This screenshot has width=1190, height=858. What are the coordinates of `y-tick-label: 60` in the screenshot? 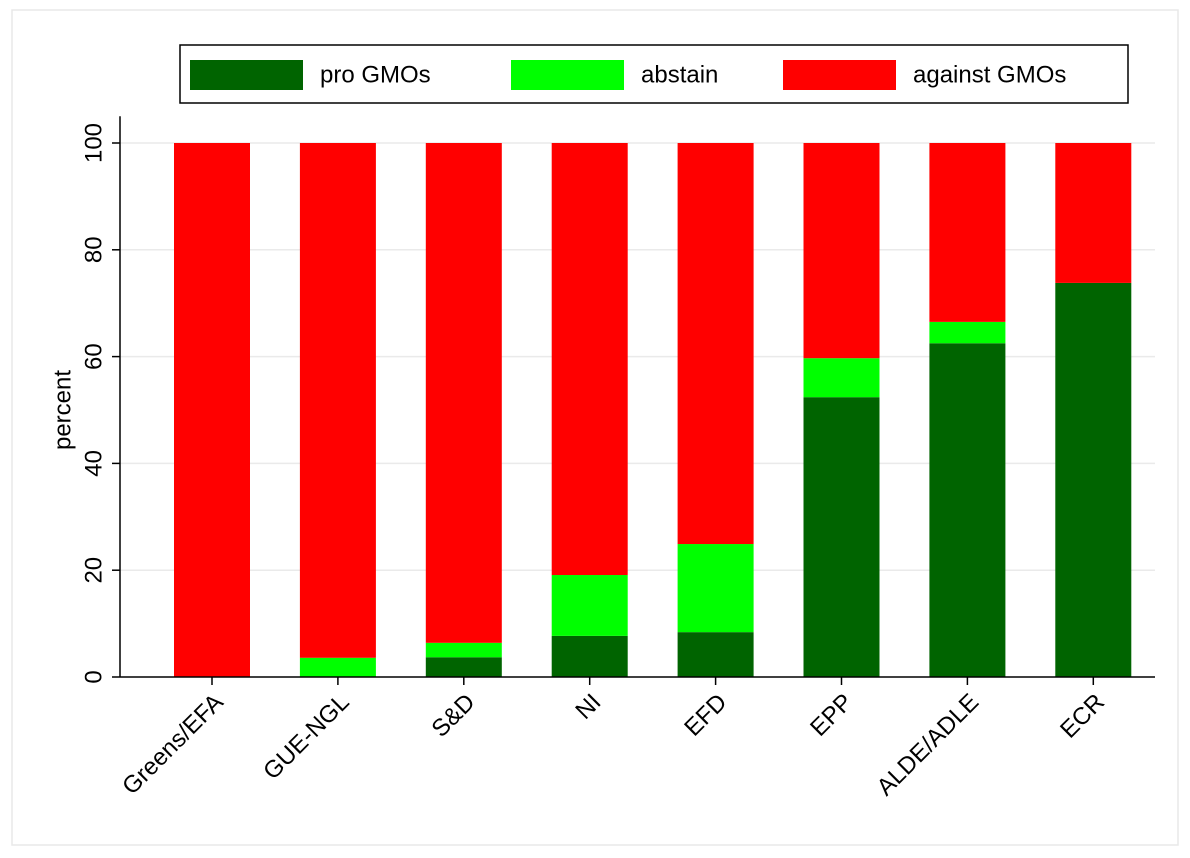 It's located at (93, 356).